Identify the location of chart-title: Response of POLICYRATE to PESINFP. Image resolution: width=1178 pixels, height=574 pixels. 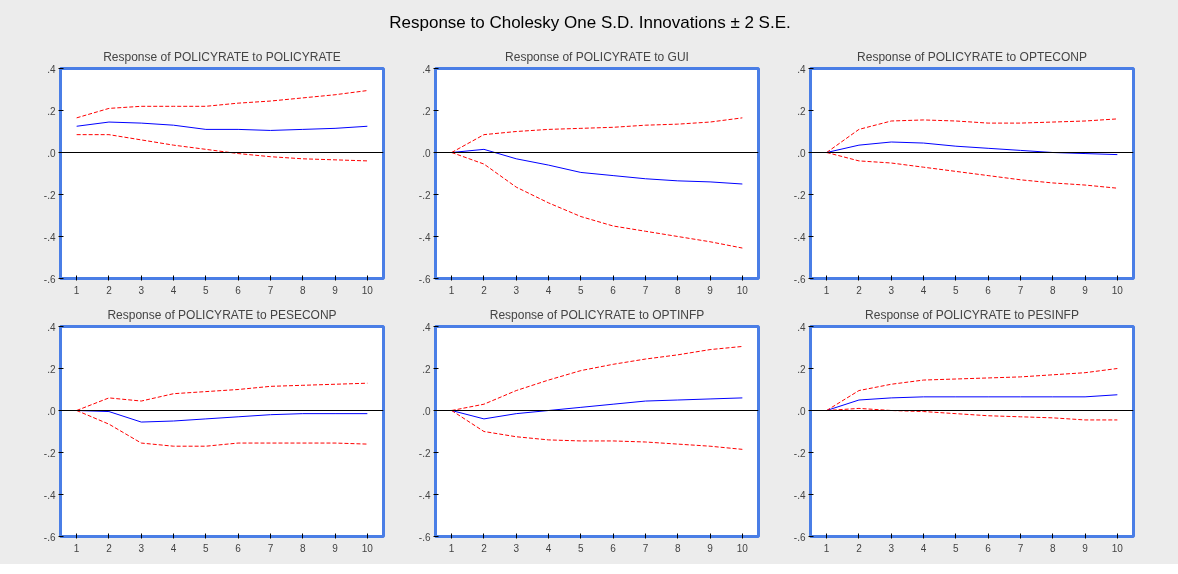
(972, 314).